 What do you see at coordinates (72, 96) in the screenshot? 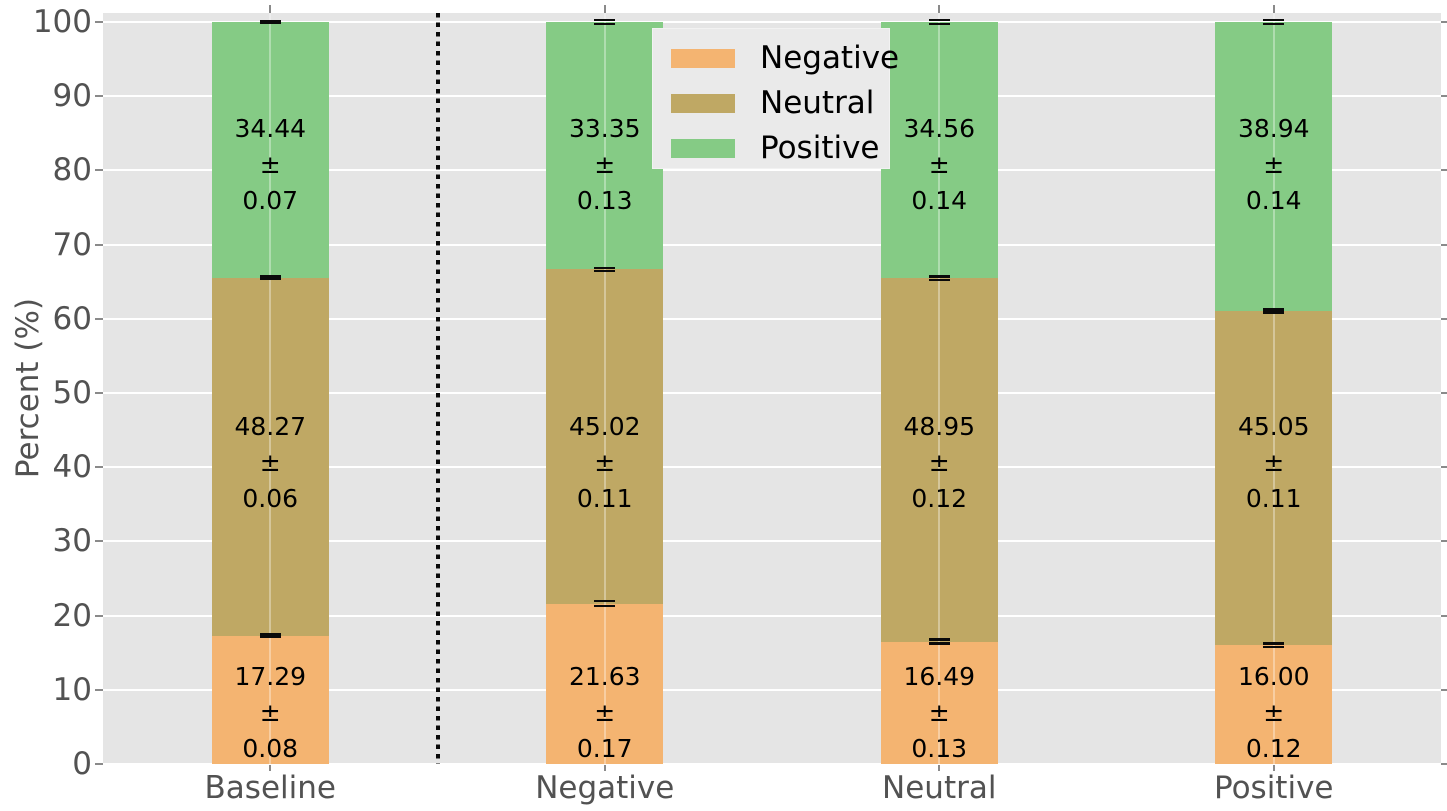
I see `y-tick-label: 90` at bounding box center [72, 96].